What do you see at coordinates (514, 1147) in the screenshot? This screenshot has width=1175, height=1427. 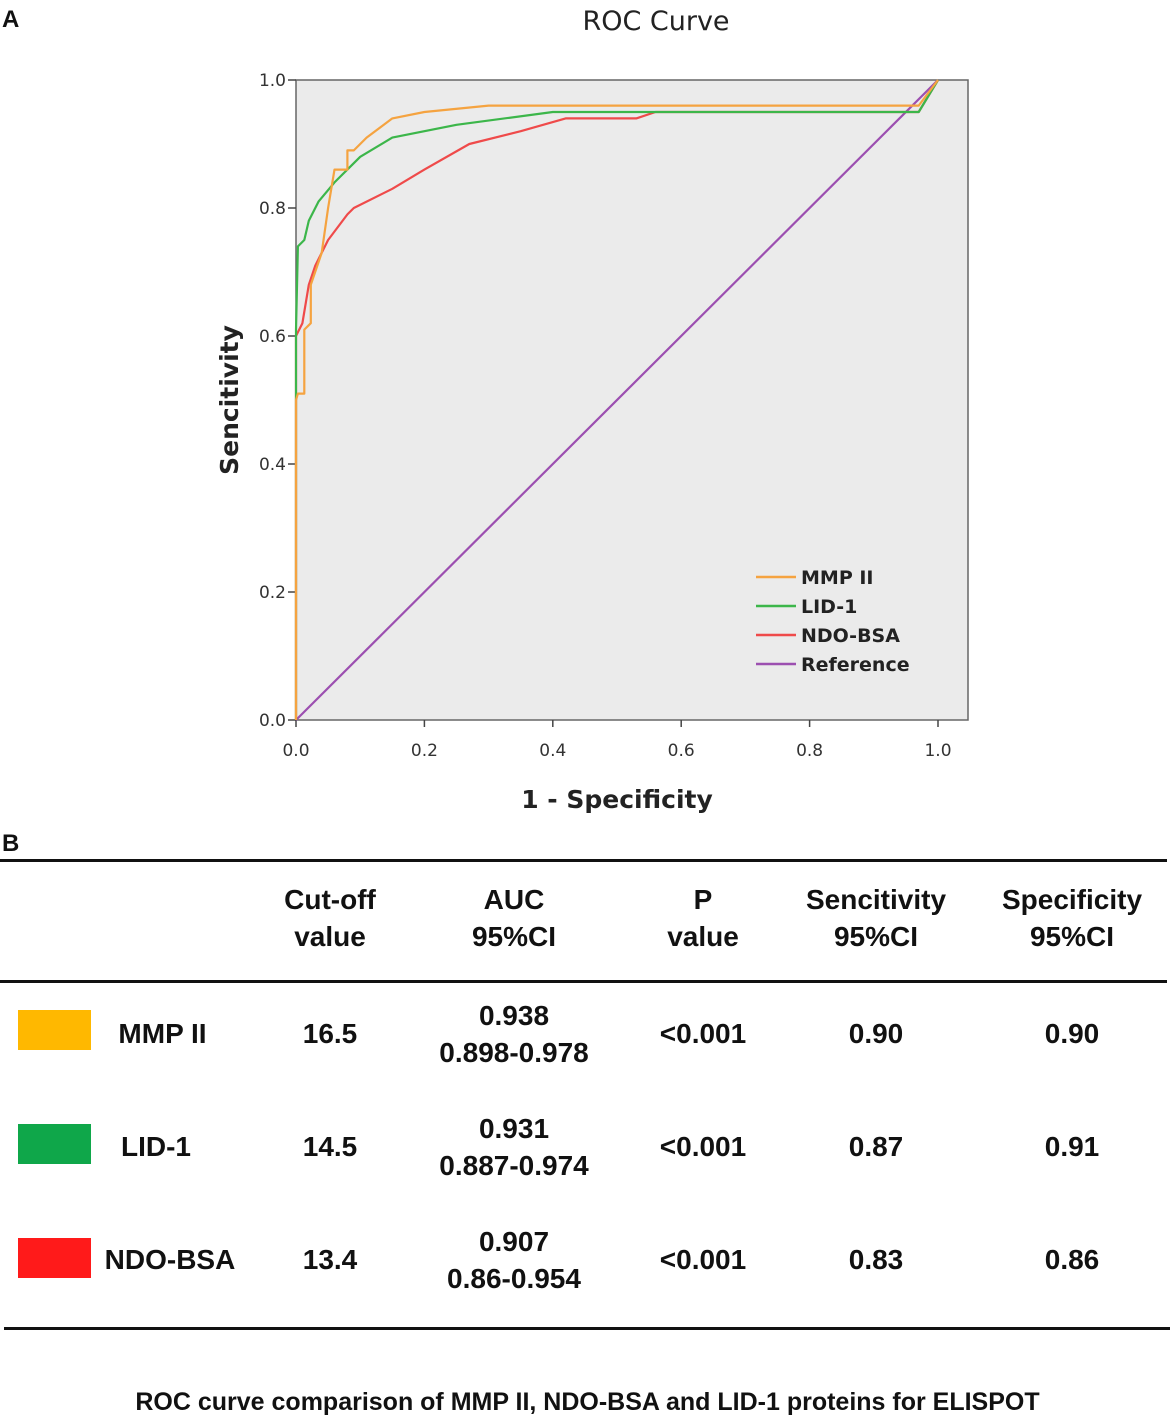 I see `lid1-auc: 0.931 0.887-0.974` at bounding box center [514, 1147].